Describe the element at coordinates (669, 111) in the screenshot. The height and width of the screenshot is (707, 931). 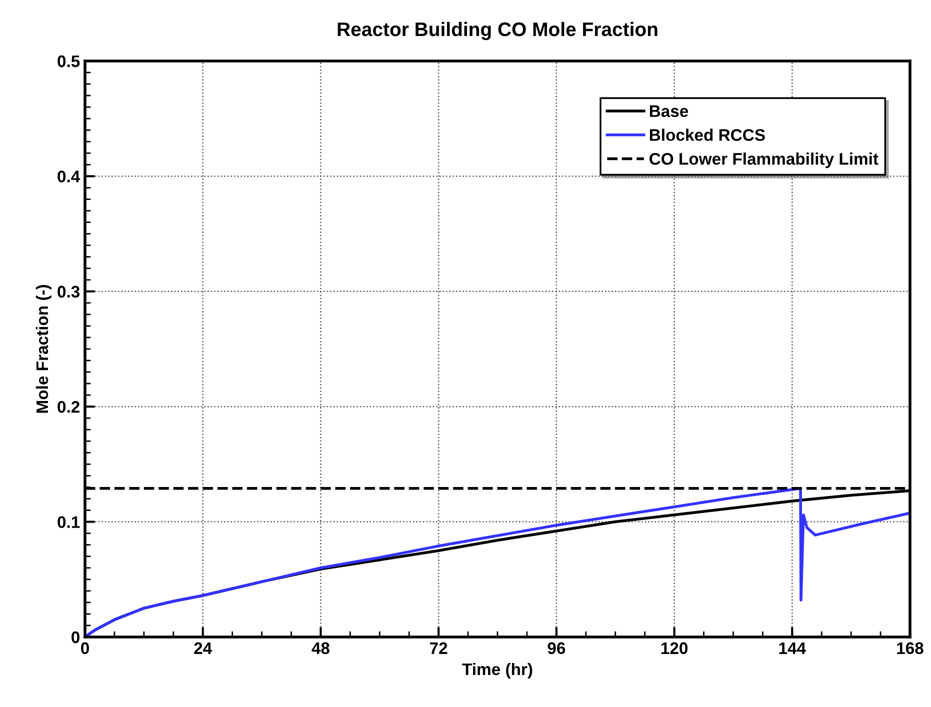
I see `legend-label: Base` at that location.